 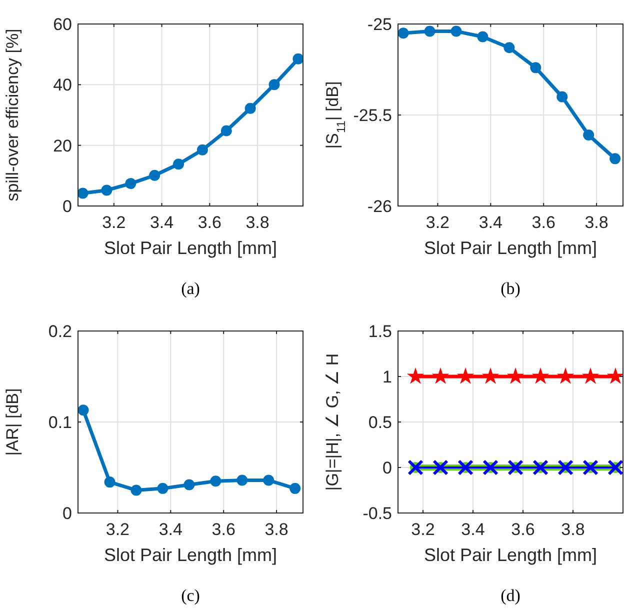 I want to click on y-axis-title: |AR| [dB], so click(x=12, y=422).